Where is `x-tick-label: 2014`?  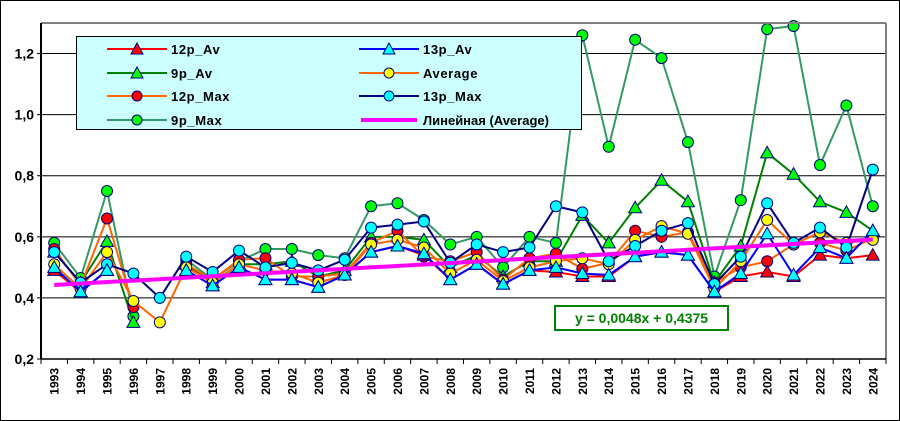
x-tick-label: 2014 is located at coordinates (609, 381).